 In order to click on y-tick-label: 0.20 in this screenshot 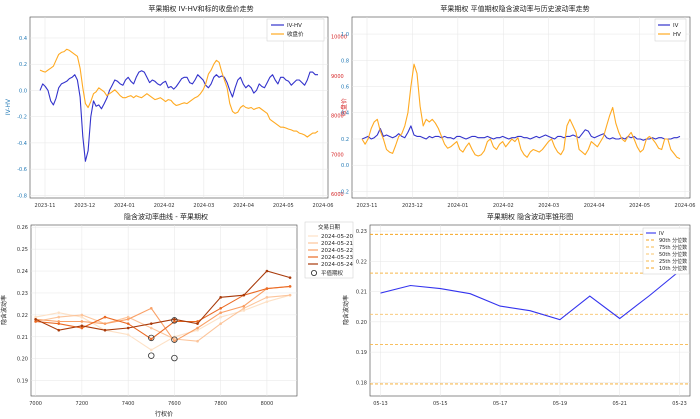, I will do `click(22, 360)`.